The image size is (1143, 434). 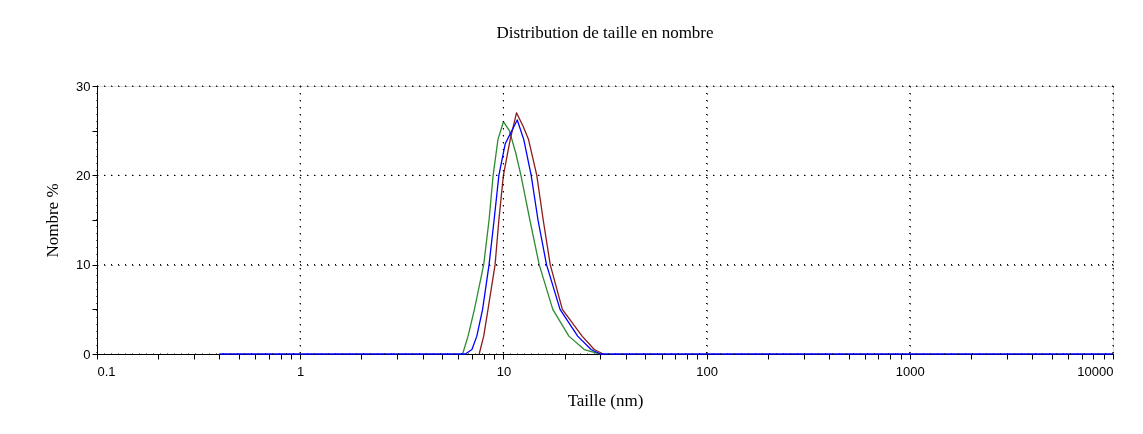 What do you see at coordinates (707, 371) in the screenshot?
I see `x-tick-label: 100` at bounding box center [707, 371].